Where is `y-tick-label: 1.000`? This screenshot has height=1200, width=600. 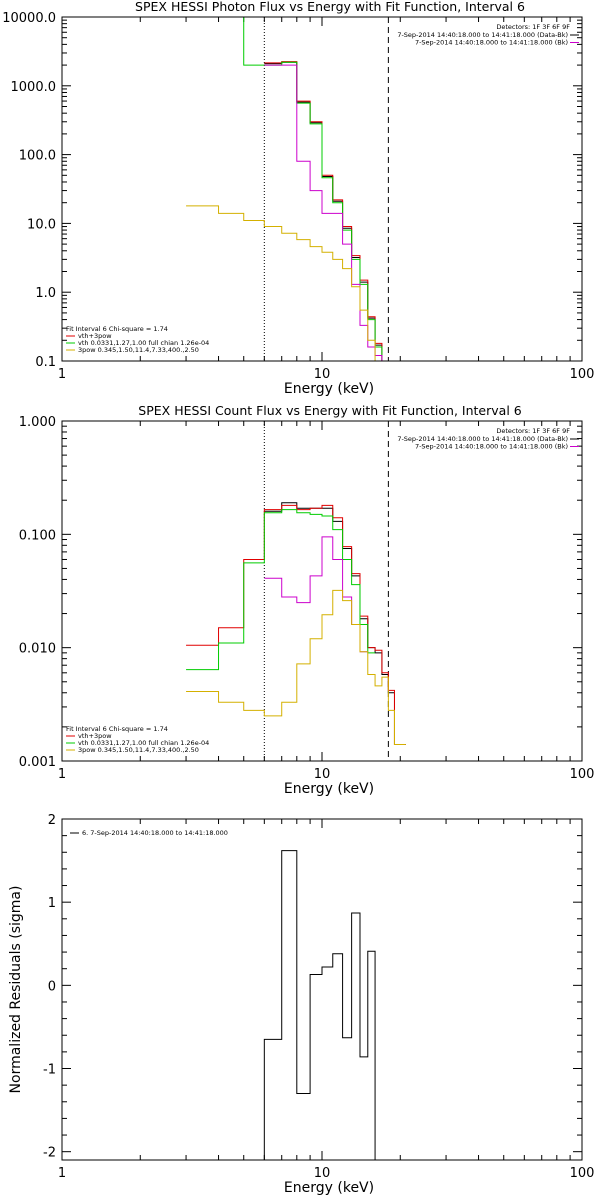 y-tick-label: 1.000 is located at coordinates (37, 422).